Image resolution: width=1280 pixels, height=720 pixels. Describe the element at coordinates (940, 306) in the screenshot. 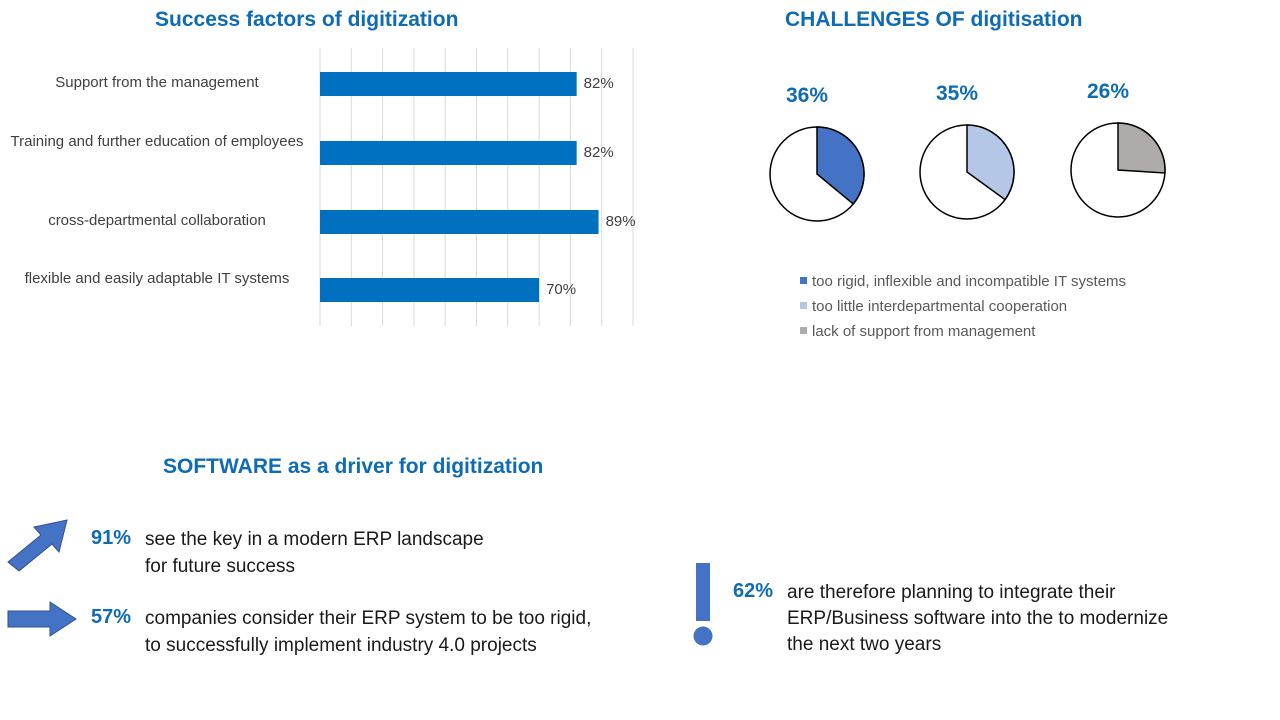

I see `legend-label: too little interdepartmental cooperation` at that location.